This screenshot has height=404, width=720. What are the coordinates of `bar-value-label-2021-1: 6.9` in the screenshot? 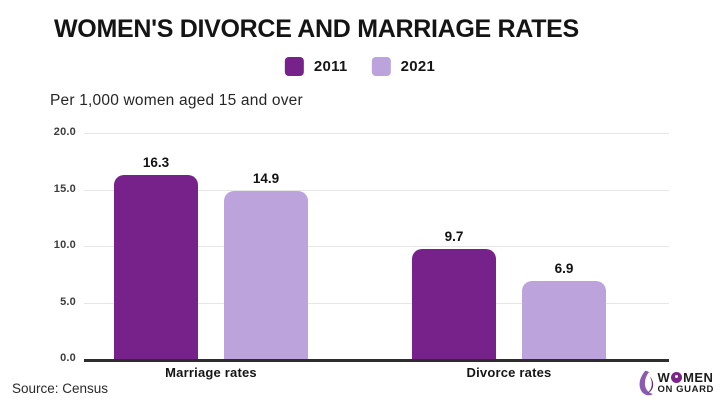 It's located at (564, 269).